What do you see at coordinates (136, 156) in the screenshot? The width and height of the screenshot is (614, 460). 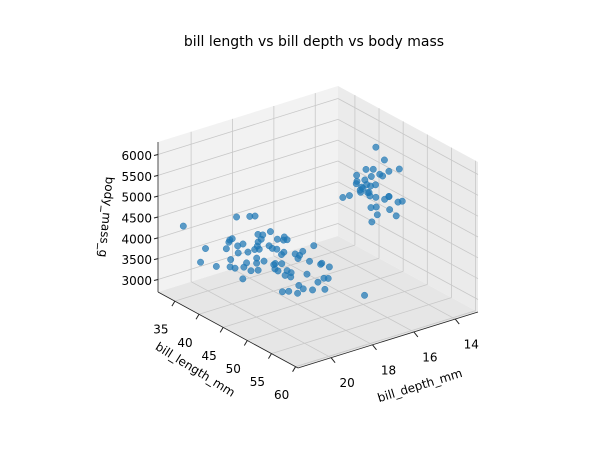 I see `z-tick-label: 6000` at bounding box center [136, 156].